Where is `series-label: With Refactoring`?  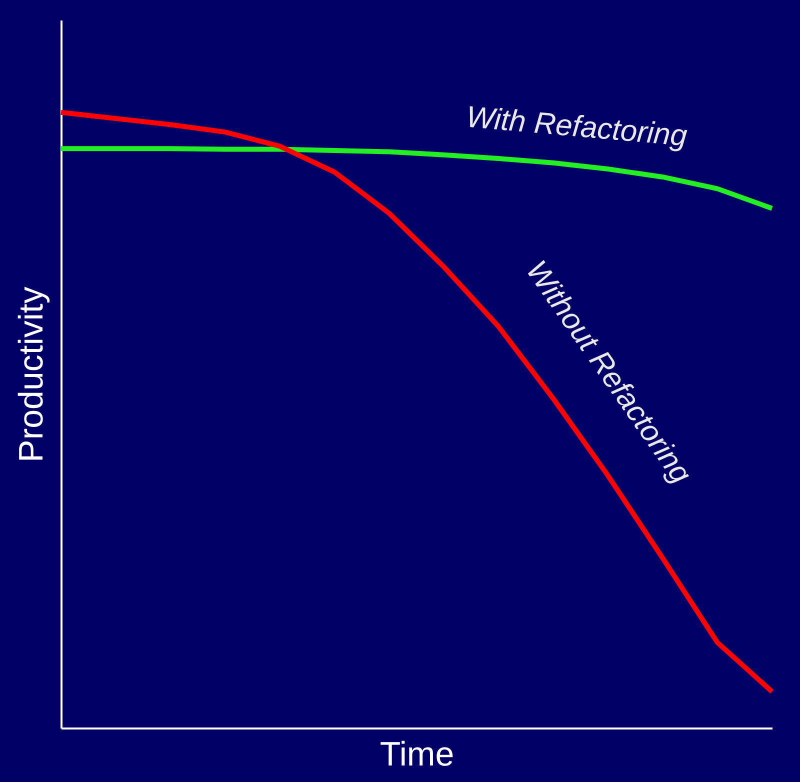 series-label: With Refactoring is located at coordinates (576, 126).